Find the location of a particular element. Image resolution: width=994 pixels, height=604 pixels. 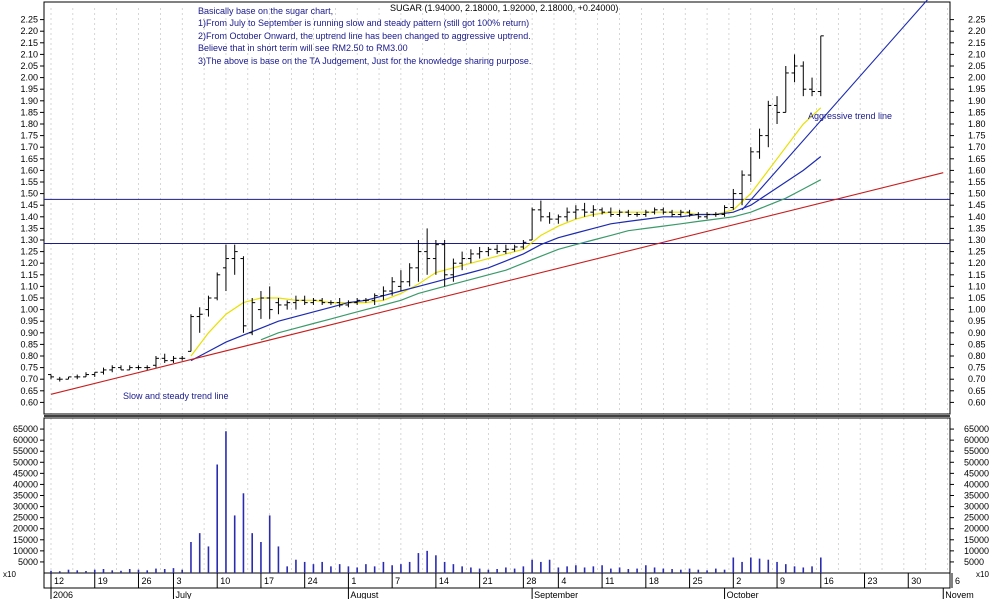

volume-tick-label-left: 55000 is located at coordinates (25, 451).